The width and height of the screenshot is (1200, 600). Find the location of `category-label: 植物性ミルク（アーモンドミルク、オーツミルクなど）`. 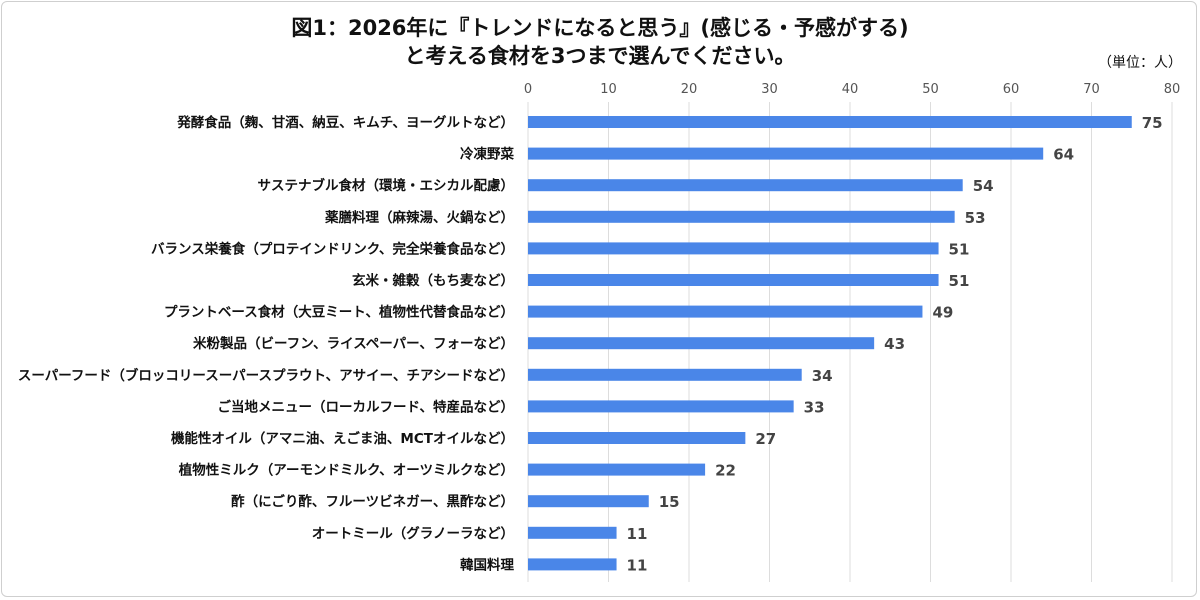

category-label: 植物性ミルク（アーモンドミルク、オーツミルクなど） is located at coordinates (346, 470).